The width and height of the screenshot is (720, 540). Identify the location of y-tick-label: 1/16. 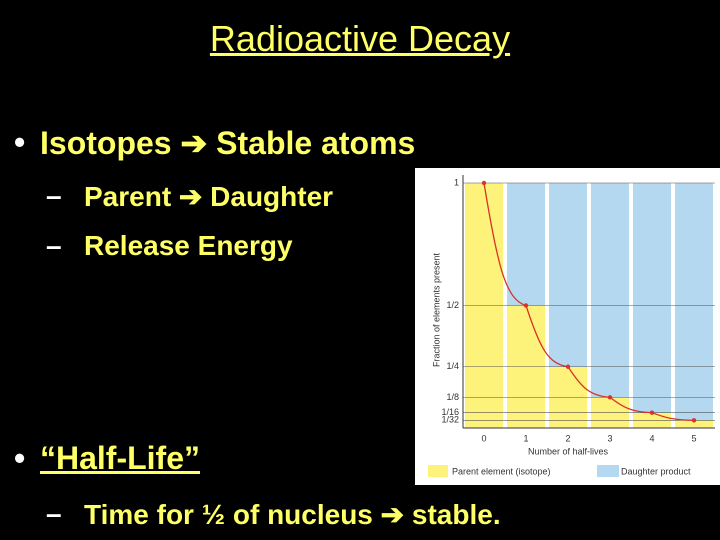
(450, 412).